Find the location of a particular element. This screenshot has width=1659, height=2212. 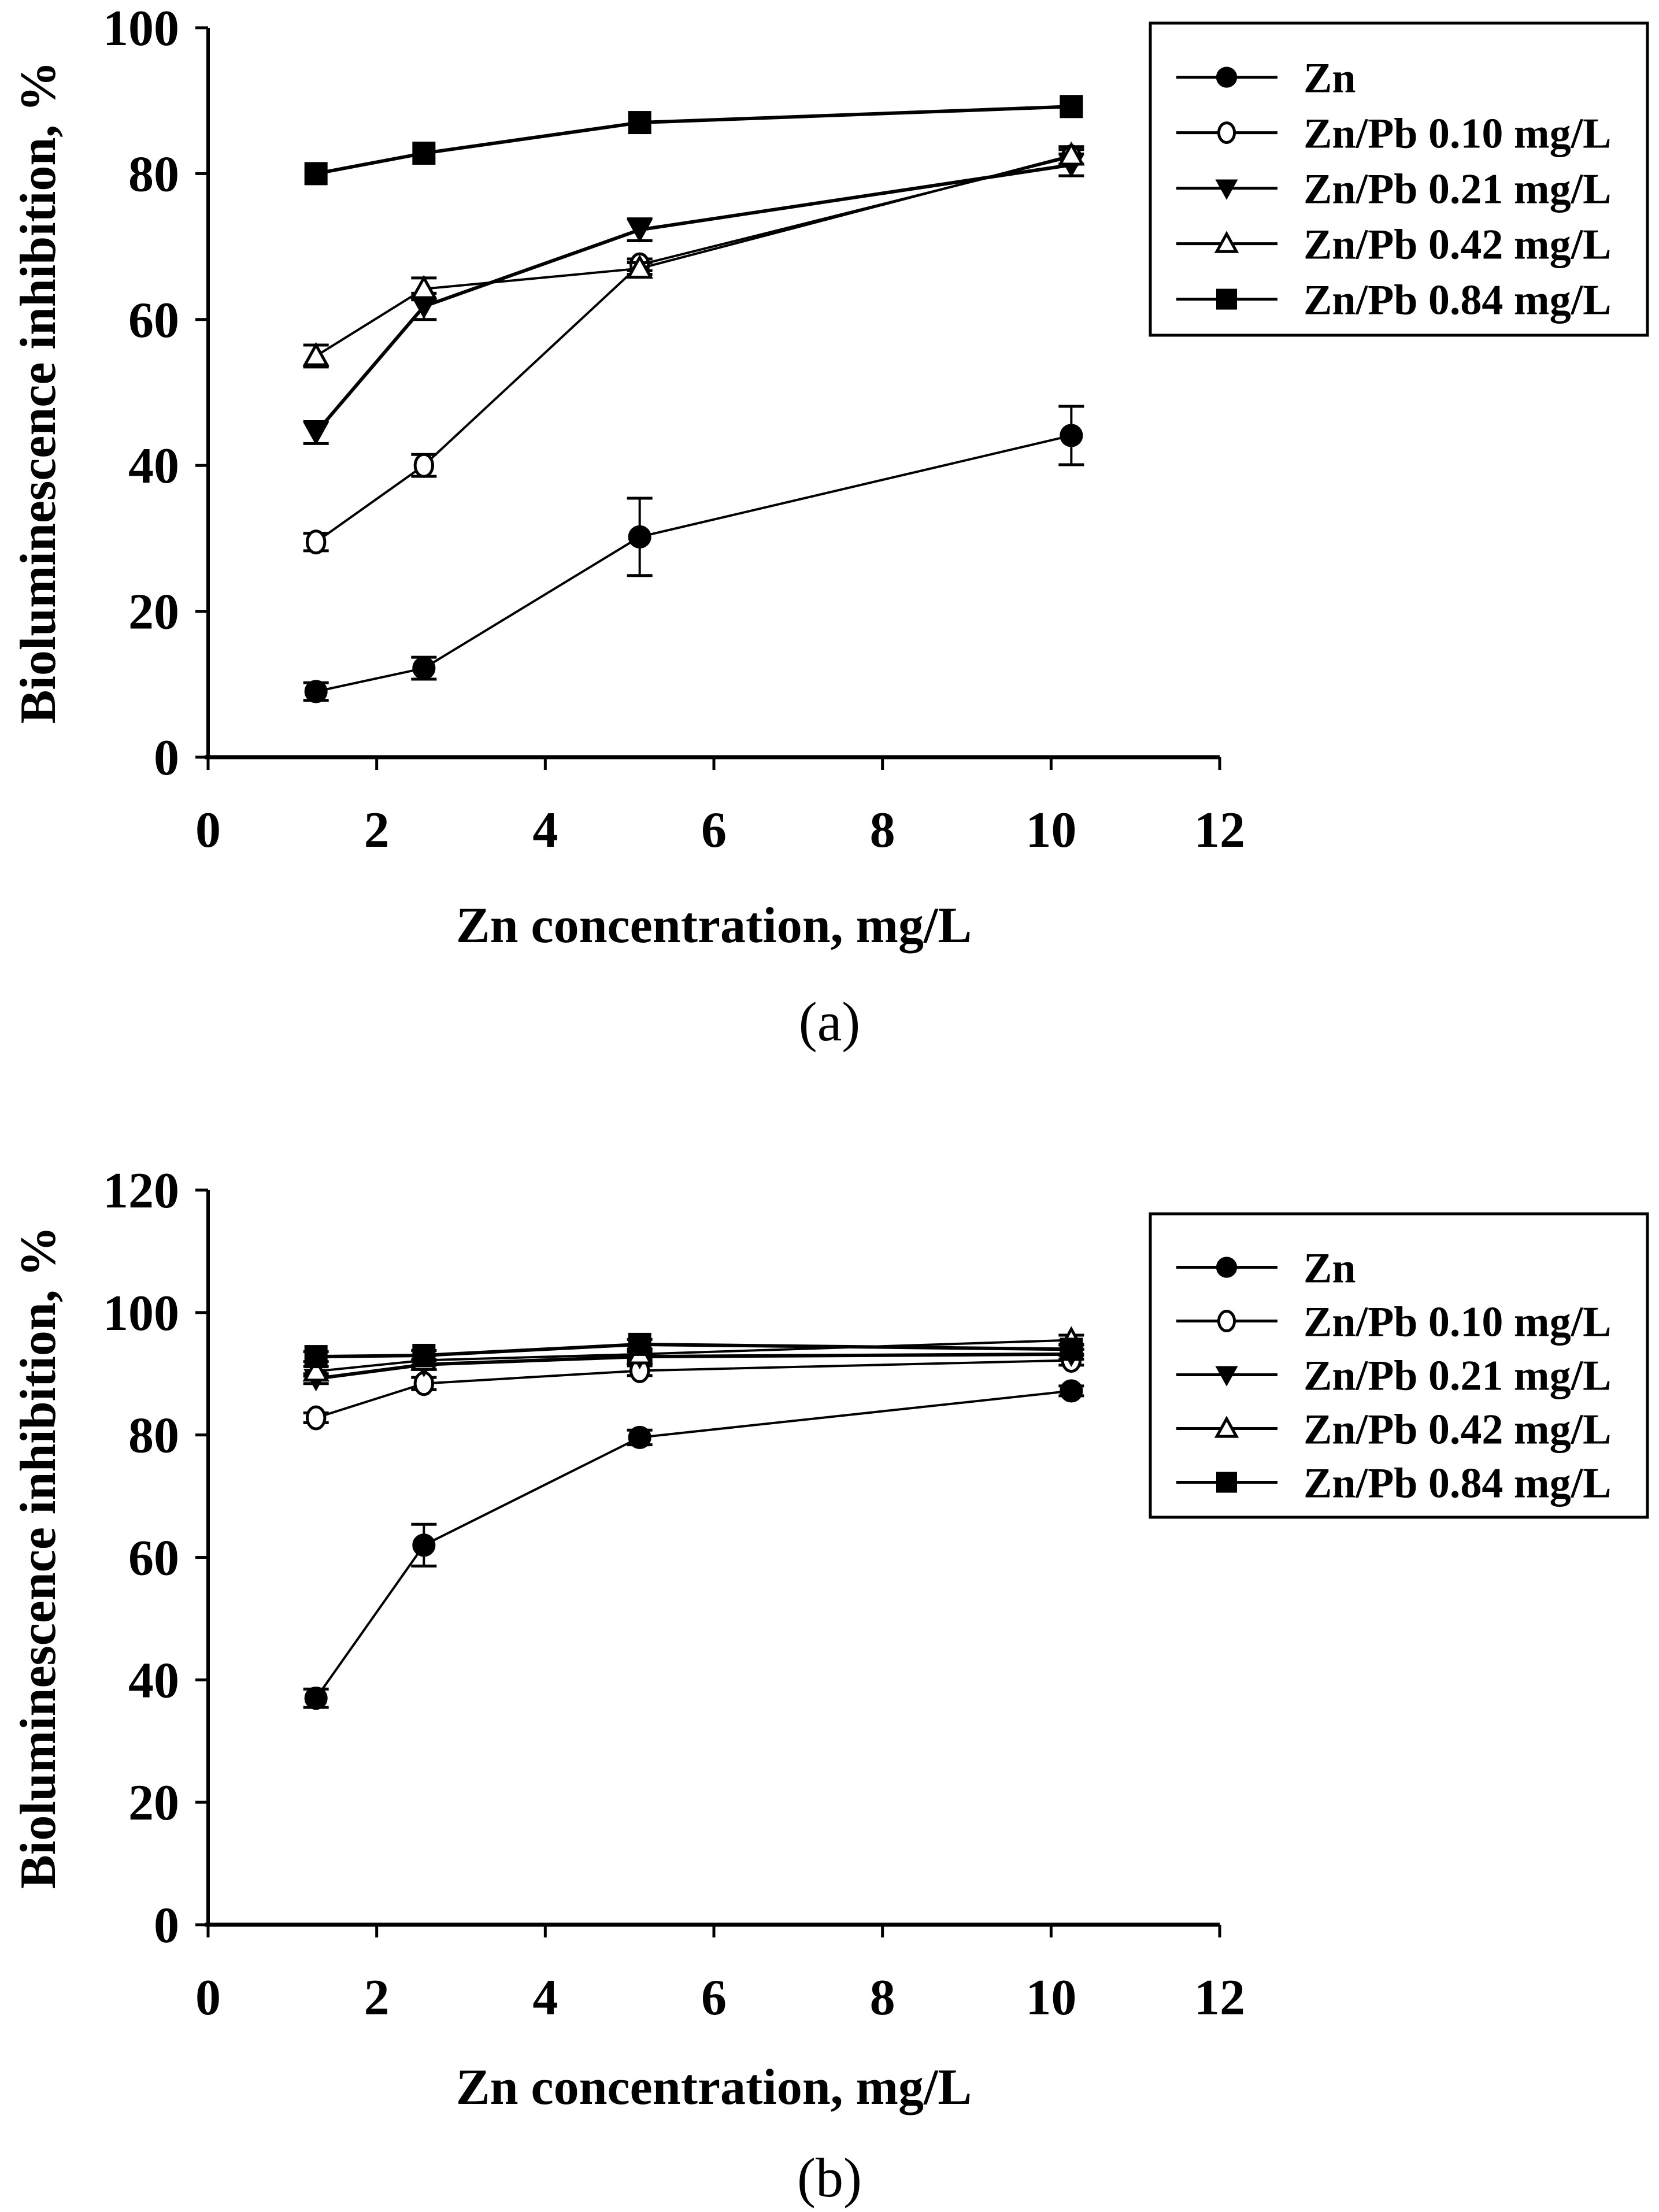

y-tick-label: 100 is located at coordinates (141, 1313).